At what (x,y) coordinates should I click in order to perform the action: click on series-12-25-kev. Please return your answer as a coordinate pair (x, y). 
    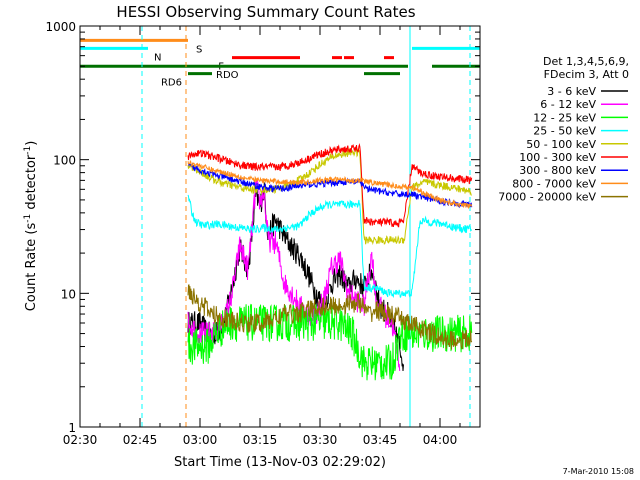
    Looking at the image, I should click on (330, 342).